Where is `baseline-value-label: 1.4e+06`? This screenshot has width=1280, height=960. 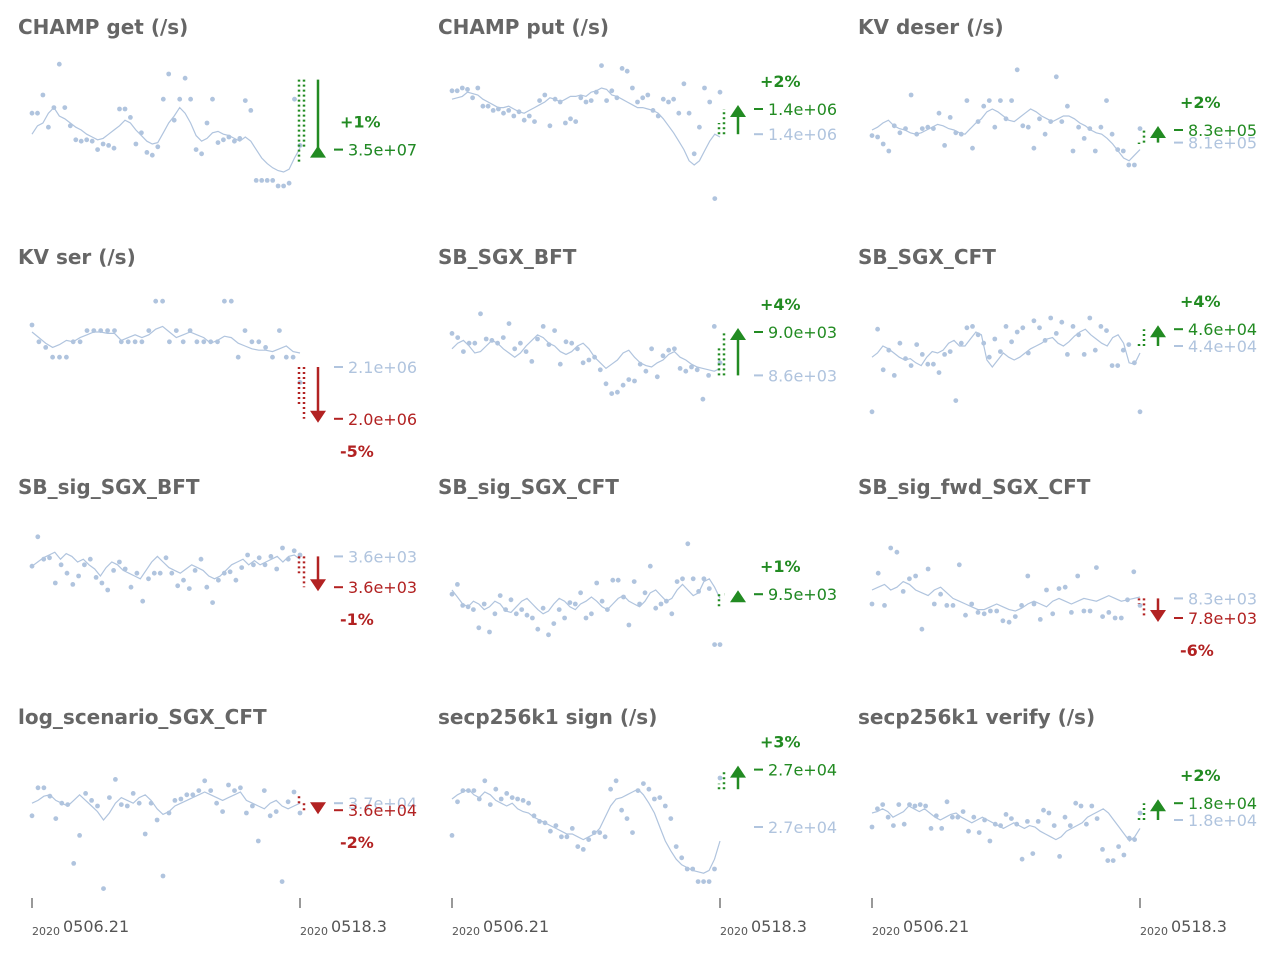 baseline-value-label: 1.4e+06 is located at coordinates (802, 134).